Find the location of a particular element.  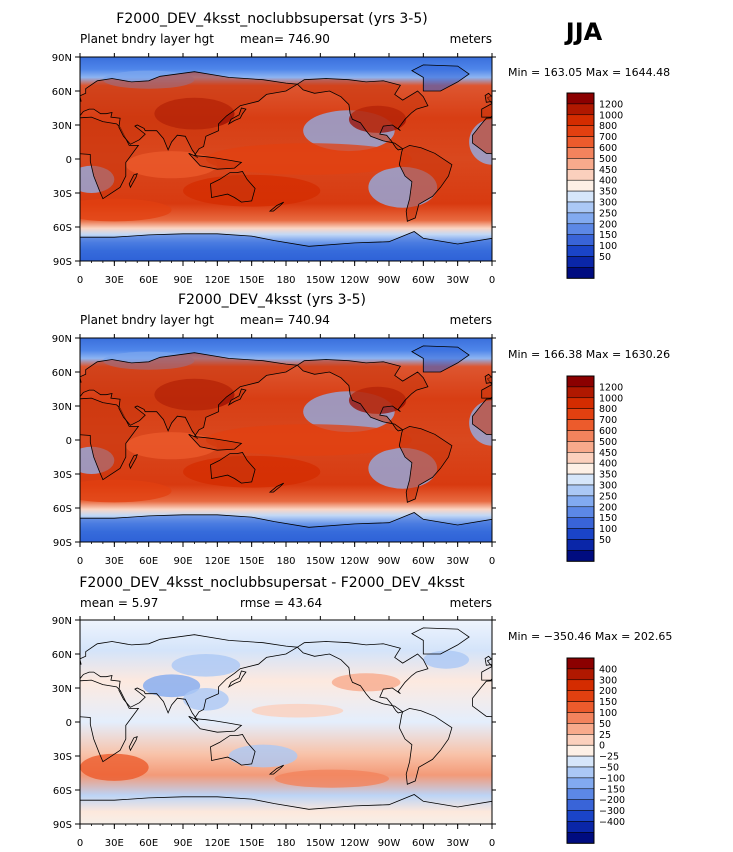

x-tick-label: 60W is located at coordinates (423, 561).